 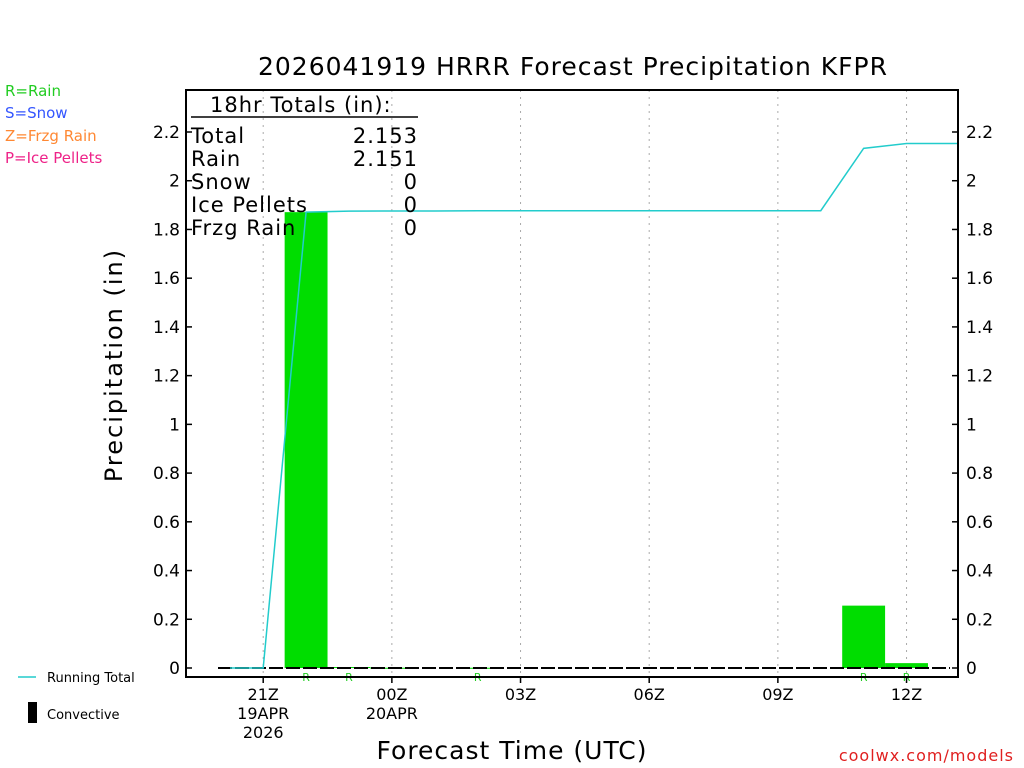 I want to click on legend-frzg-rain: Z=Frzg Rain, so click(x=51, y=136).